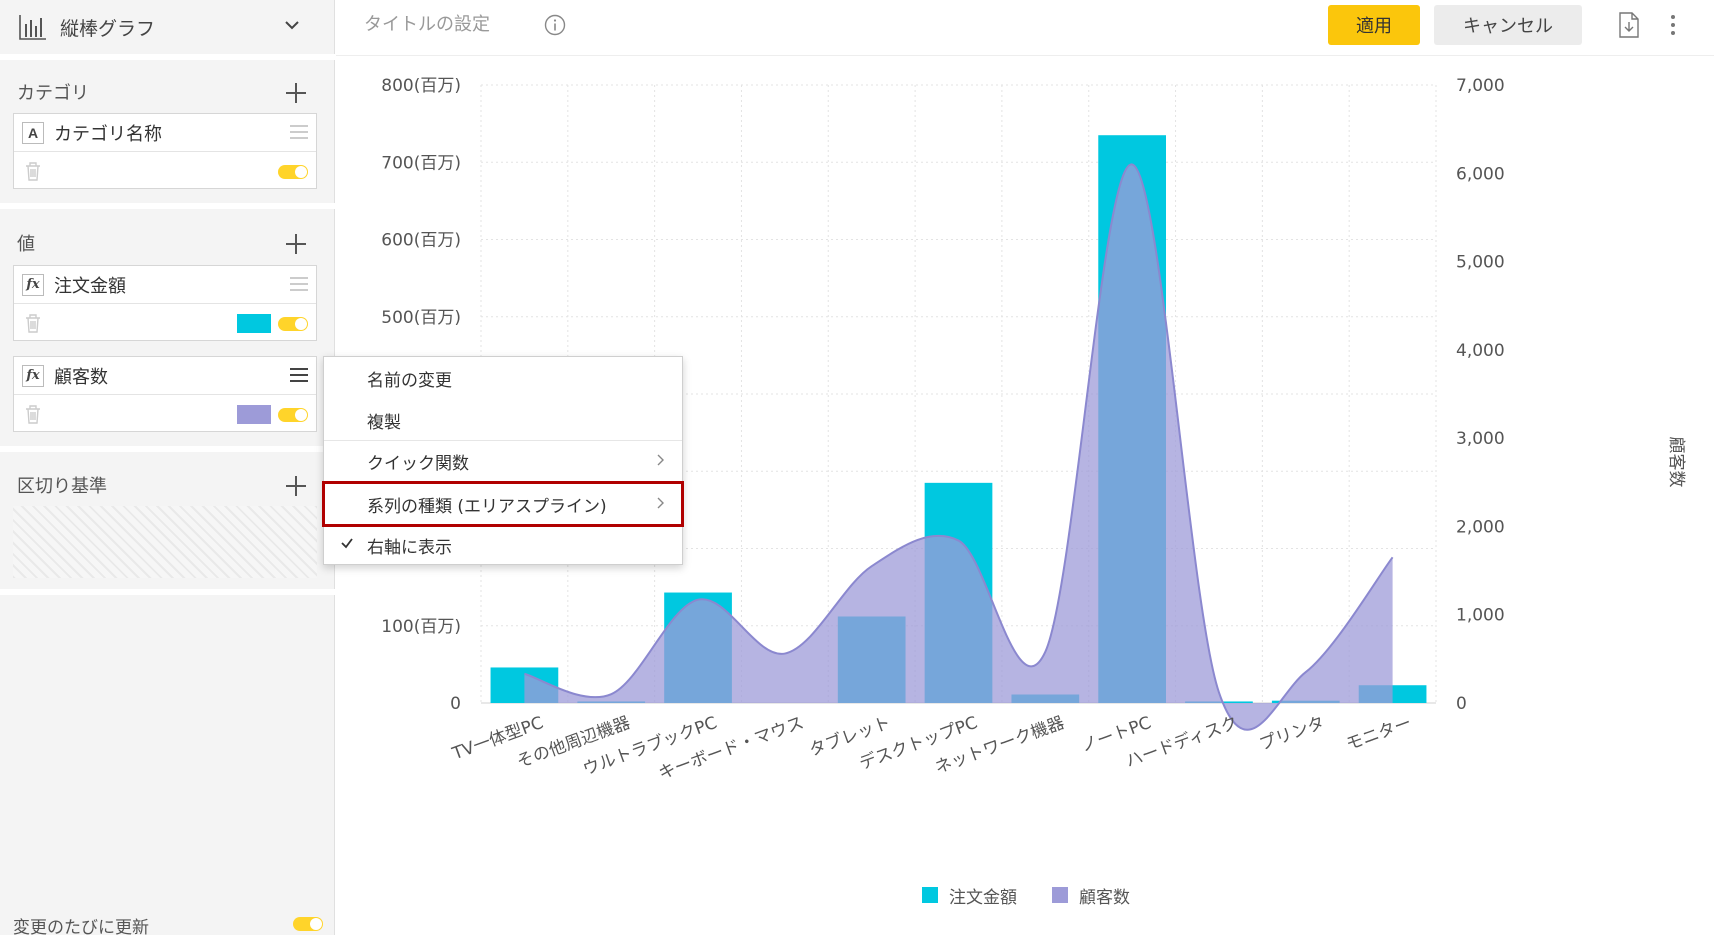 The height and width of the screenshot is (935, 1714). What do you see at coordinates (1060, 895) in the screenshot?
I see `legend-swatch-customer-count` at bounding box center [1060, 895].